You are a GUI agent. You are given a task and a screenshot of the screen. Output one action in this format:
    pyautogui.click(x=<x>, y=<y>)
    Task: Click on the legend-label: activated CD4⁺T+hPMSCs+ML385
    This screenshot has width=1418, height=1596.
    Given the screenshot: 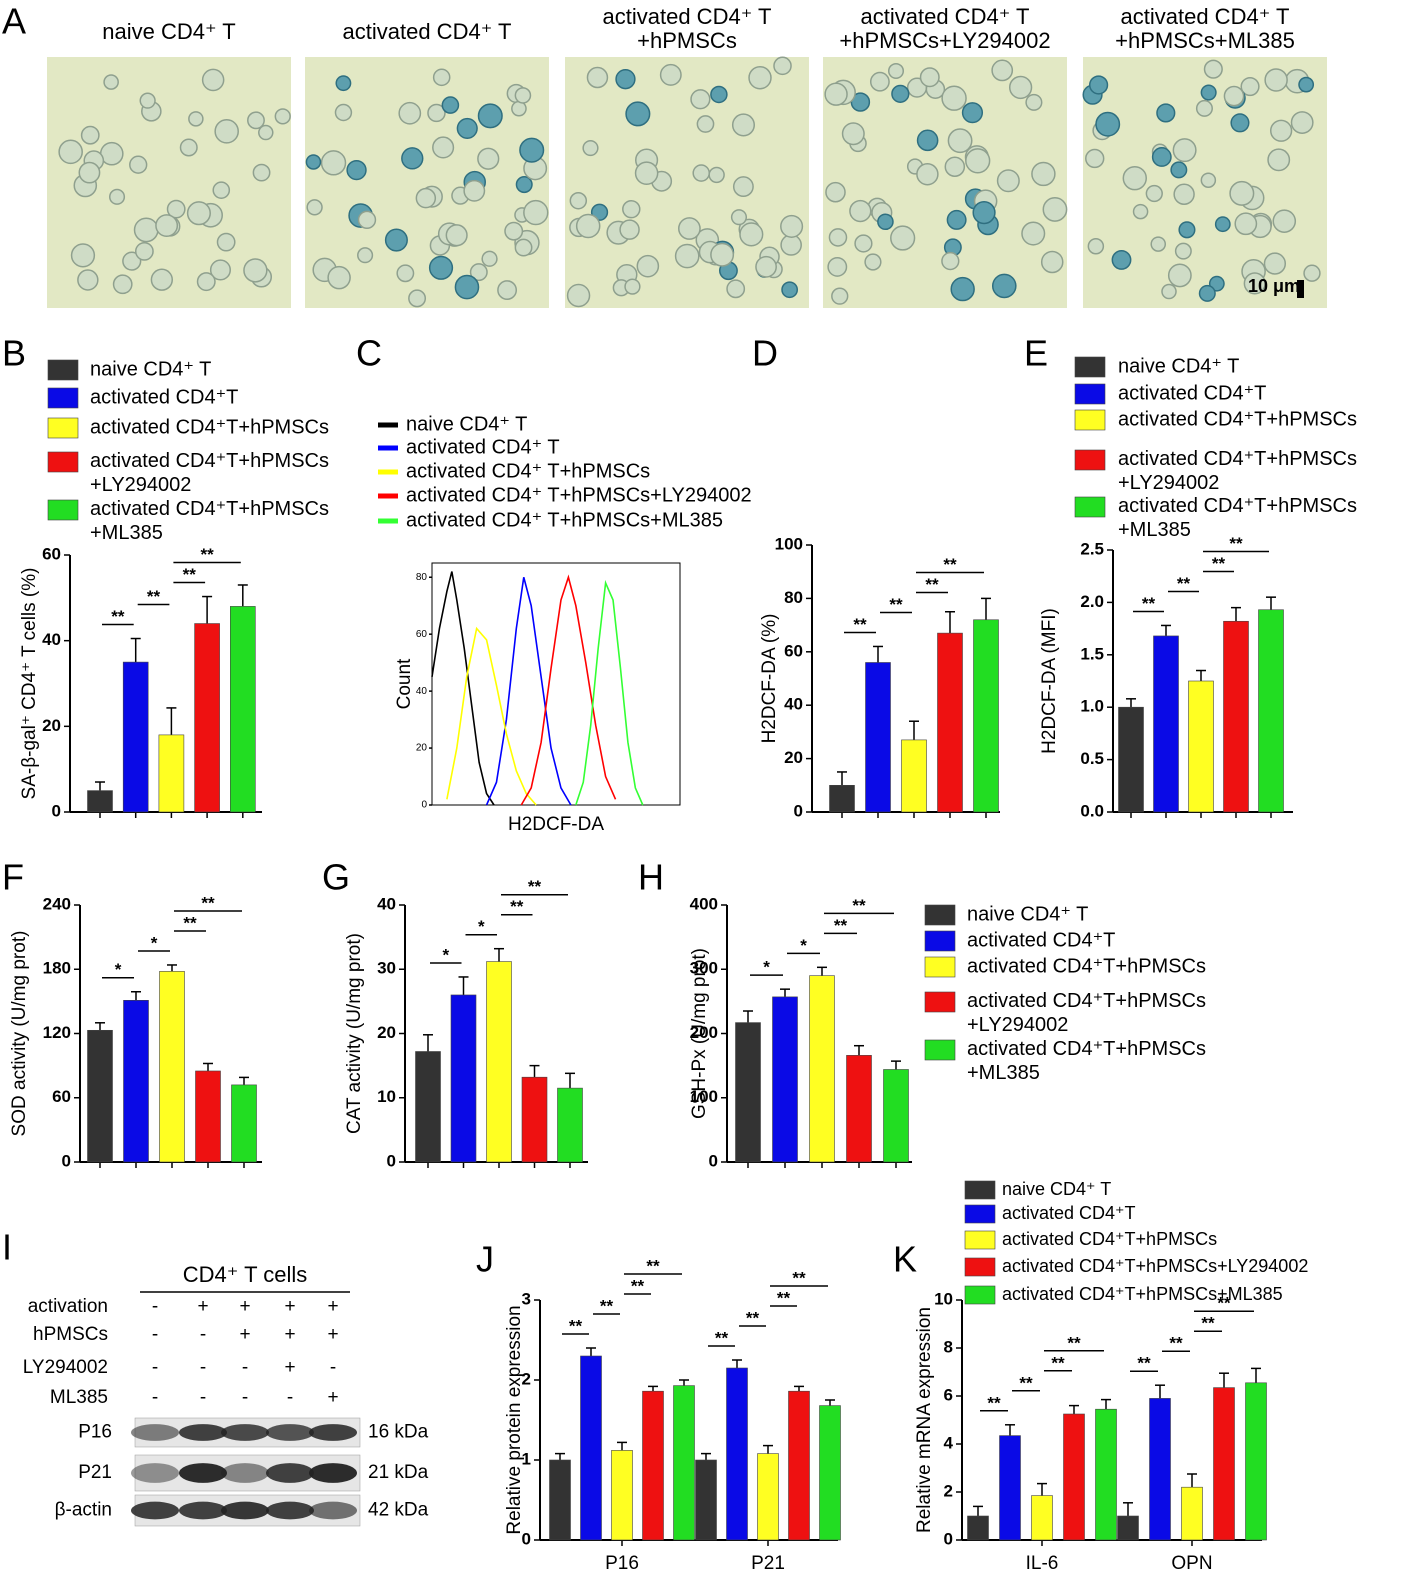 What is the action you would take?
    pyautogui.click(x=209, y=521)
    